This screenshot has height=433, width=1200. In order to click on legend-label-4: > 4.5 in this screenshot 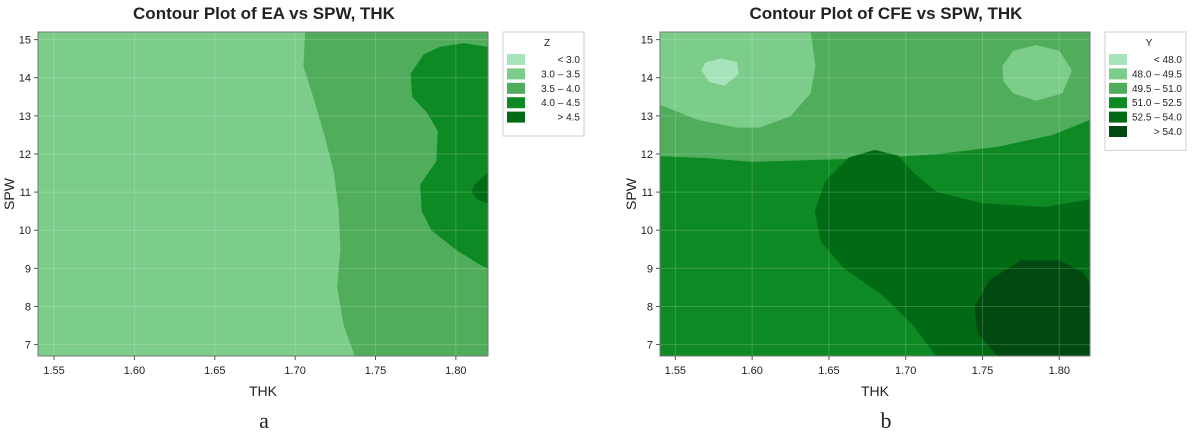, I will do `click(568, 118)`.